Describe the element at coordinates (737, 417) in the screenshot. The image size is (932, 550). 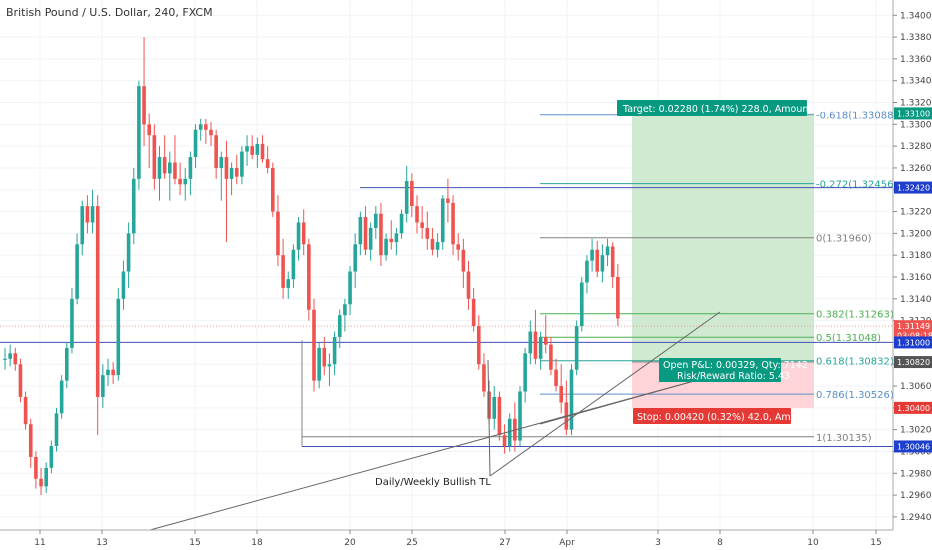
I see `stop-text: Stop: 0.00420 (0.32%) 42.0, Amount: 970` at that location.